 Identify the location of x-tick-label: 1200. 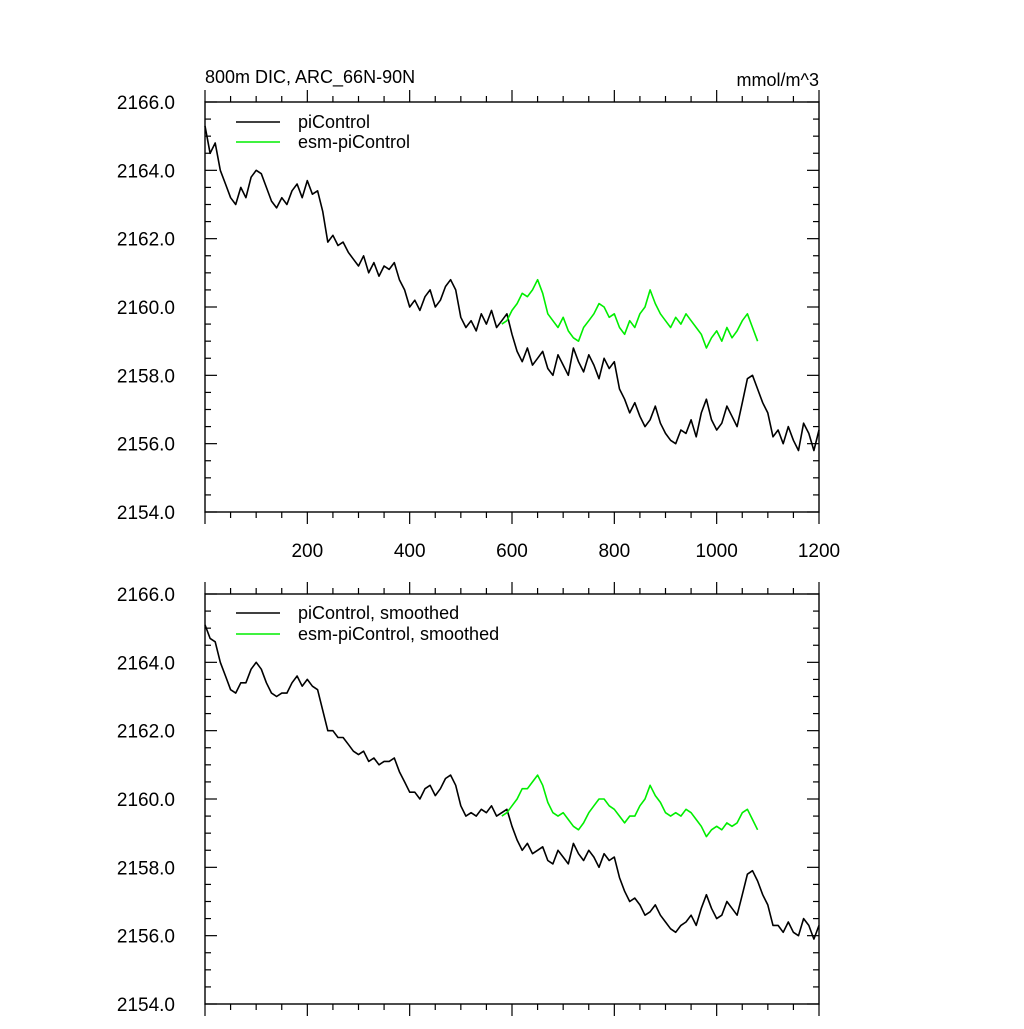
(819, 551).